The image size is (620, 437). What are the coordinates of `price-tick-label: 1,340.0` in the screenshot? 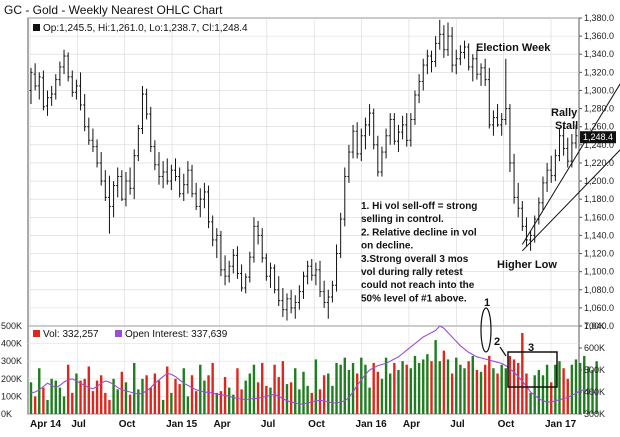 It's located at (599, 54).